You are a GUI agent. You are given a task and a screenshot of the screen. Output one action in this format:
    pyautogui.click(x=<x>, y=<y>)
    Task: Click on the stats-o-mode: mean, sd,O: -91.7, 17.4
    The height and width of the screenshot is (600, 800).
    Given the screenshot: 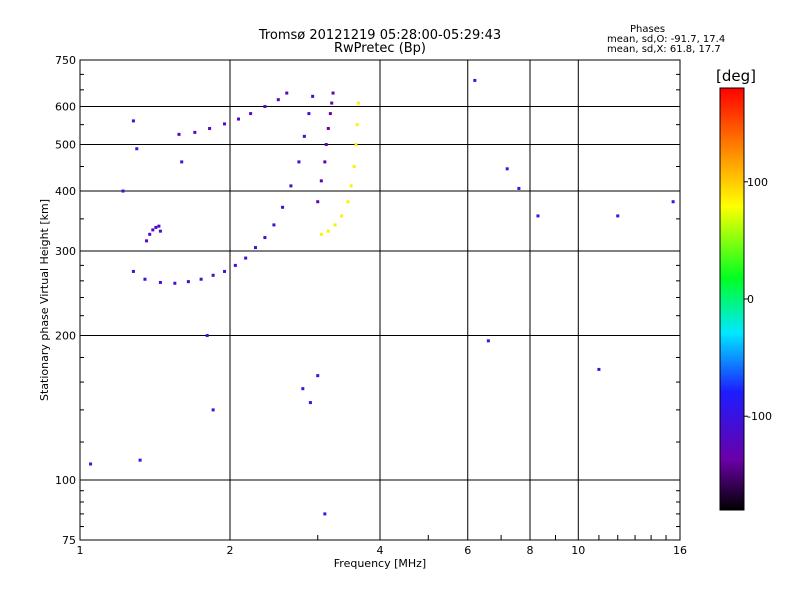 What is the action you would take?
    pyautogui.click(x=666, y=39)
    